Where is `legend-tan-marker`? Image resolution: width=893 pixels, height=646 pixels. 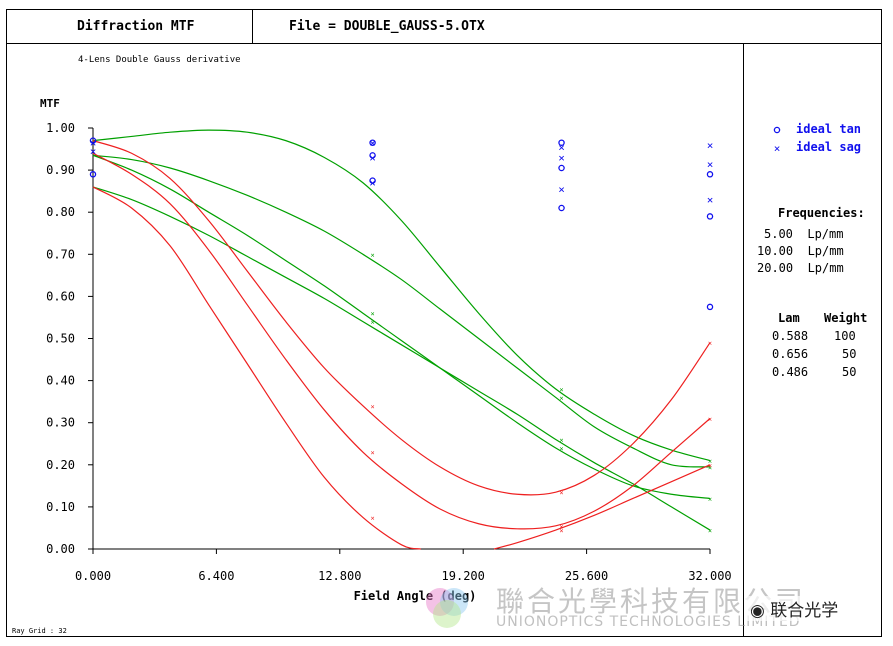
legend-tan-marker is located at coordinates (777, 130).